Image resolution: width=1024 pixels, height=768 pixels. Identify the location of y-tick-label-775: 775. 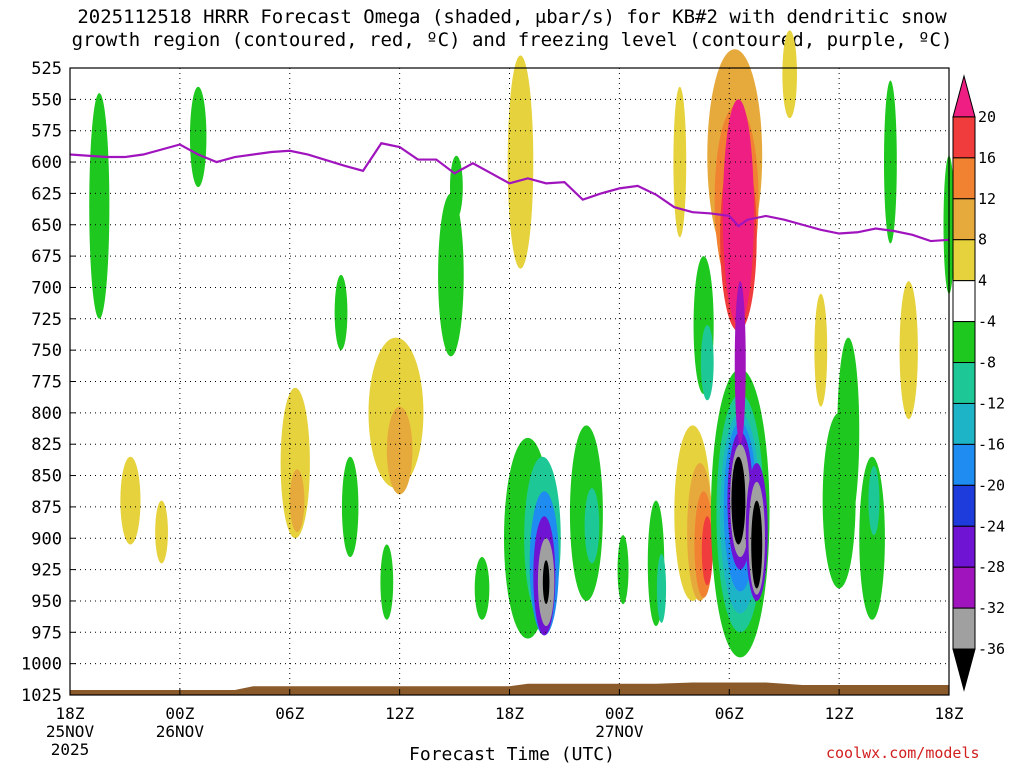
(46, 383).